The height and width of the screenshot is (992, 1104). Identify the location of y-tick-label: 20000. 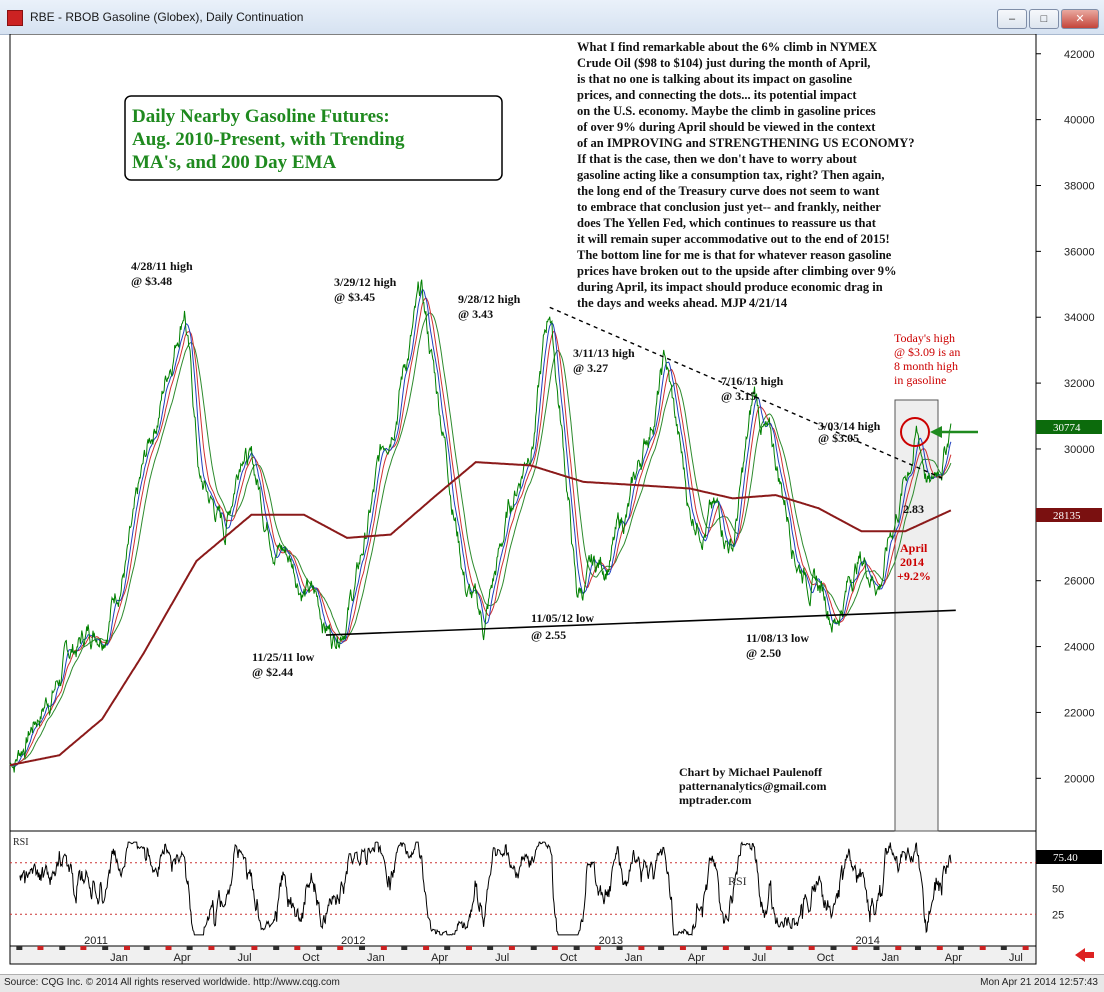
(1079, 779).